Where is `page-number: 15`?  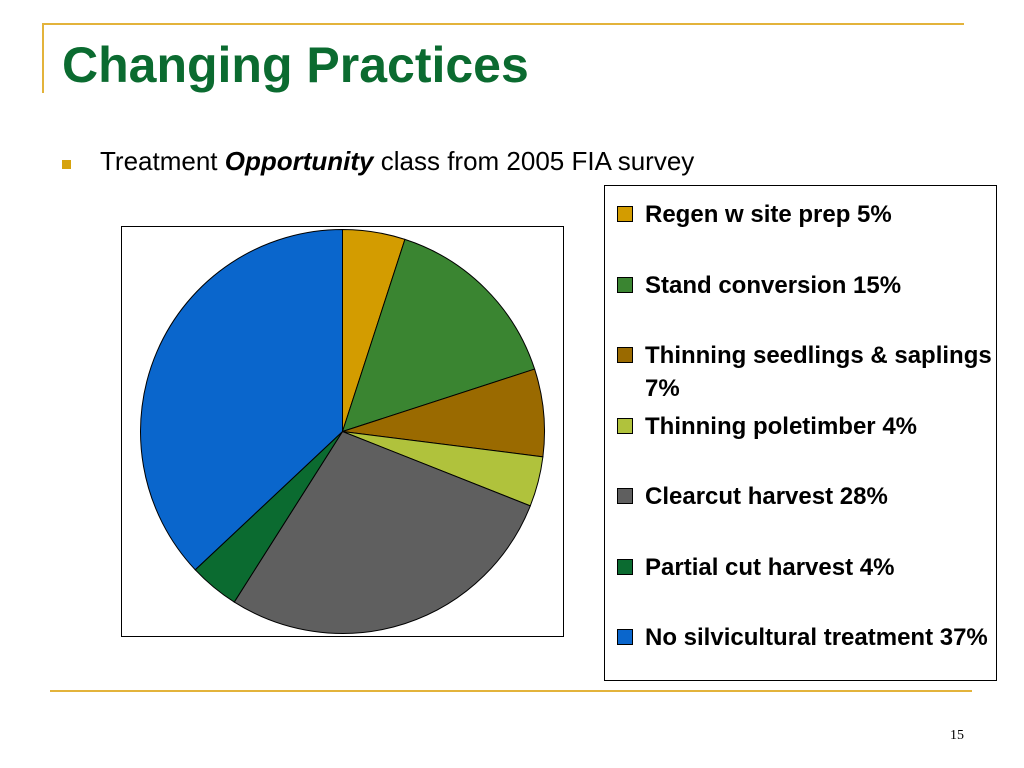
page-number: 15 is located at coordinates (957, 735).